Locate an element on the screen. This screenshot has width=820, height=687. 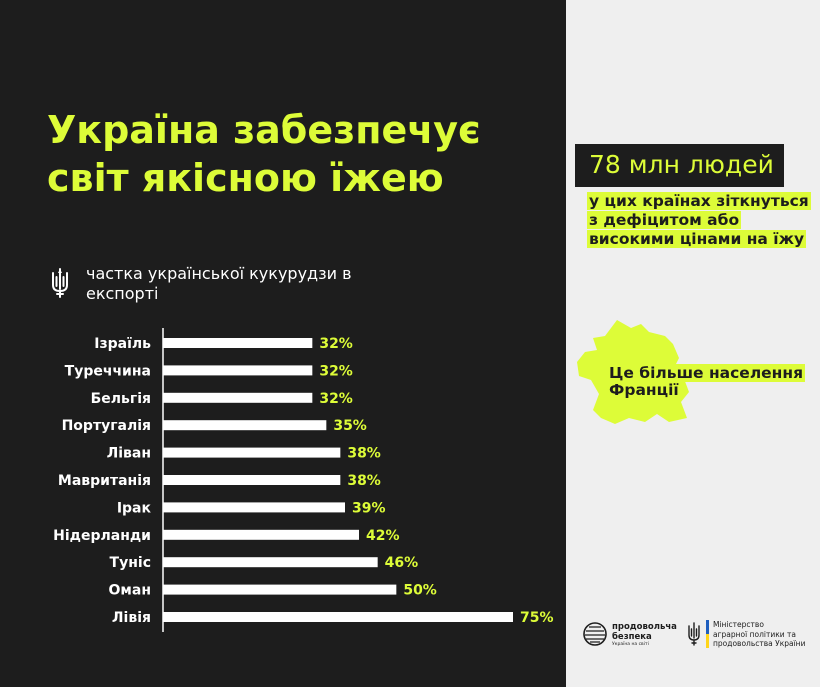
category-label: Мавританія is located at coordinates (104, 481).